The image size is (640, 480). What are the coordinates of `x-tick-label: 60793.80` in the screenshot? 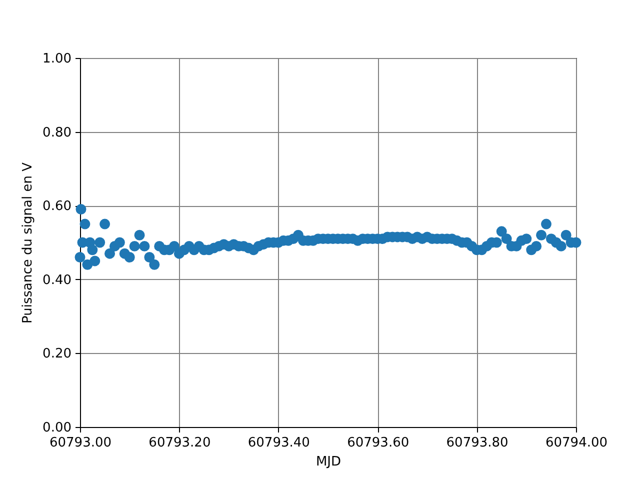 It's located at (477, 443).